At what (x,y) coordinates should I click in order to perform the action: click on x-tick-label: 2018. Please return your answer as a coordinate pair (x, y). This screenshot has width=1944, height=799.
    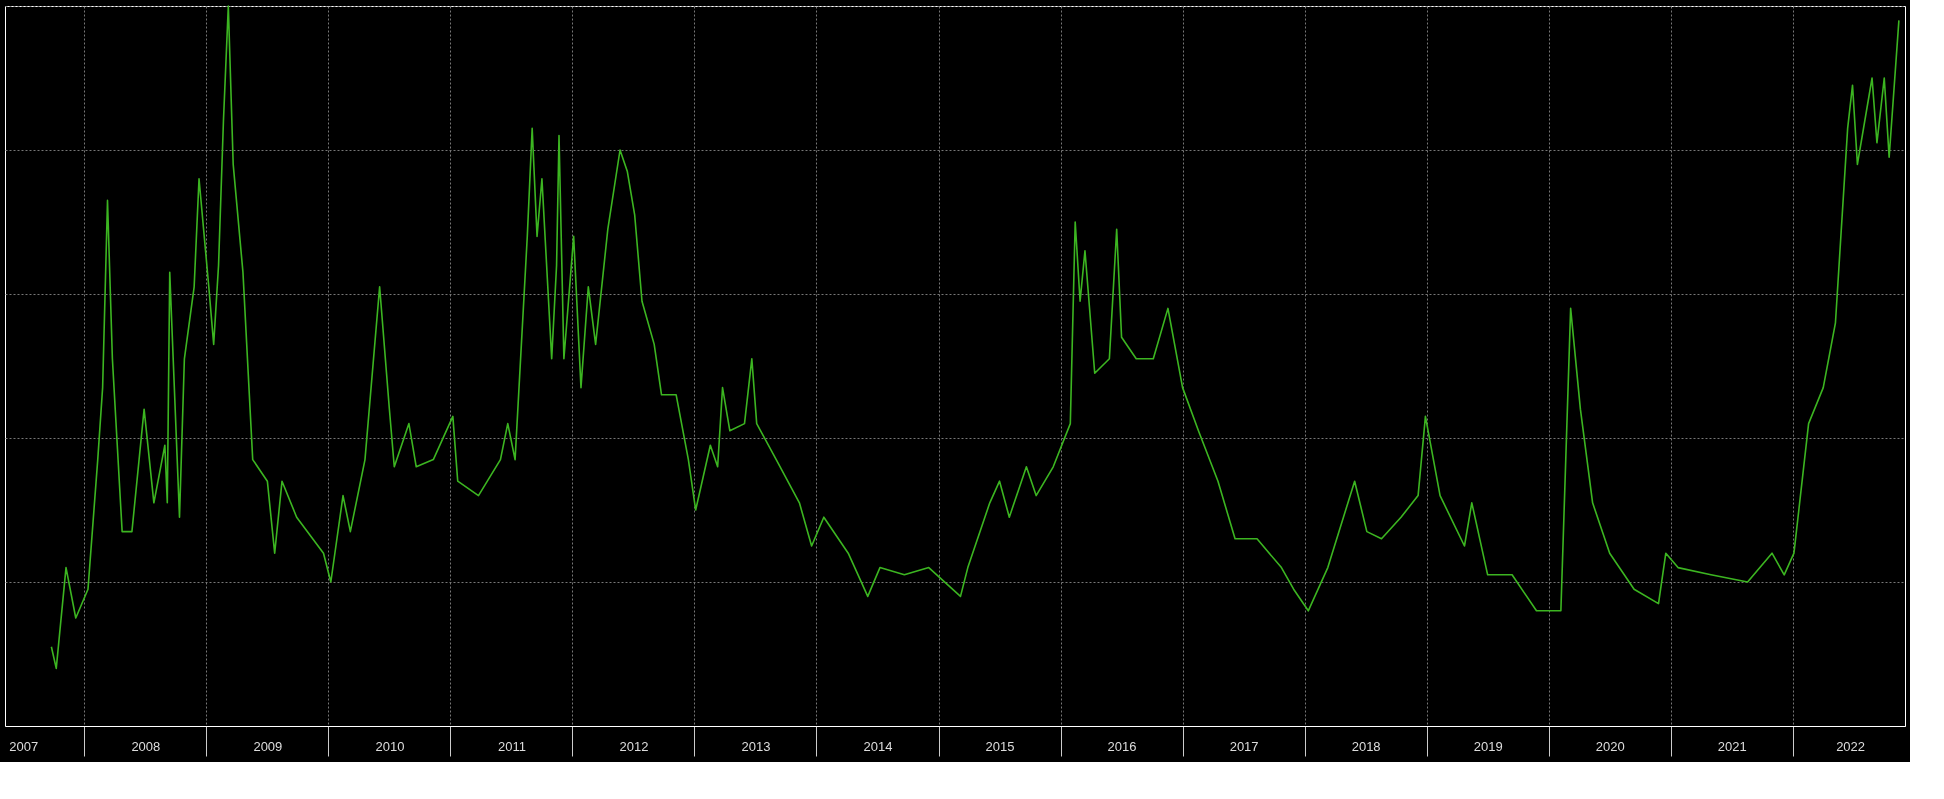
    Looking at the image, I should click on (1366, 746).